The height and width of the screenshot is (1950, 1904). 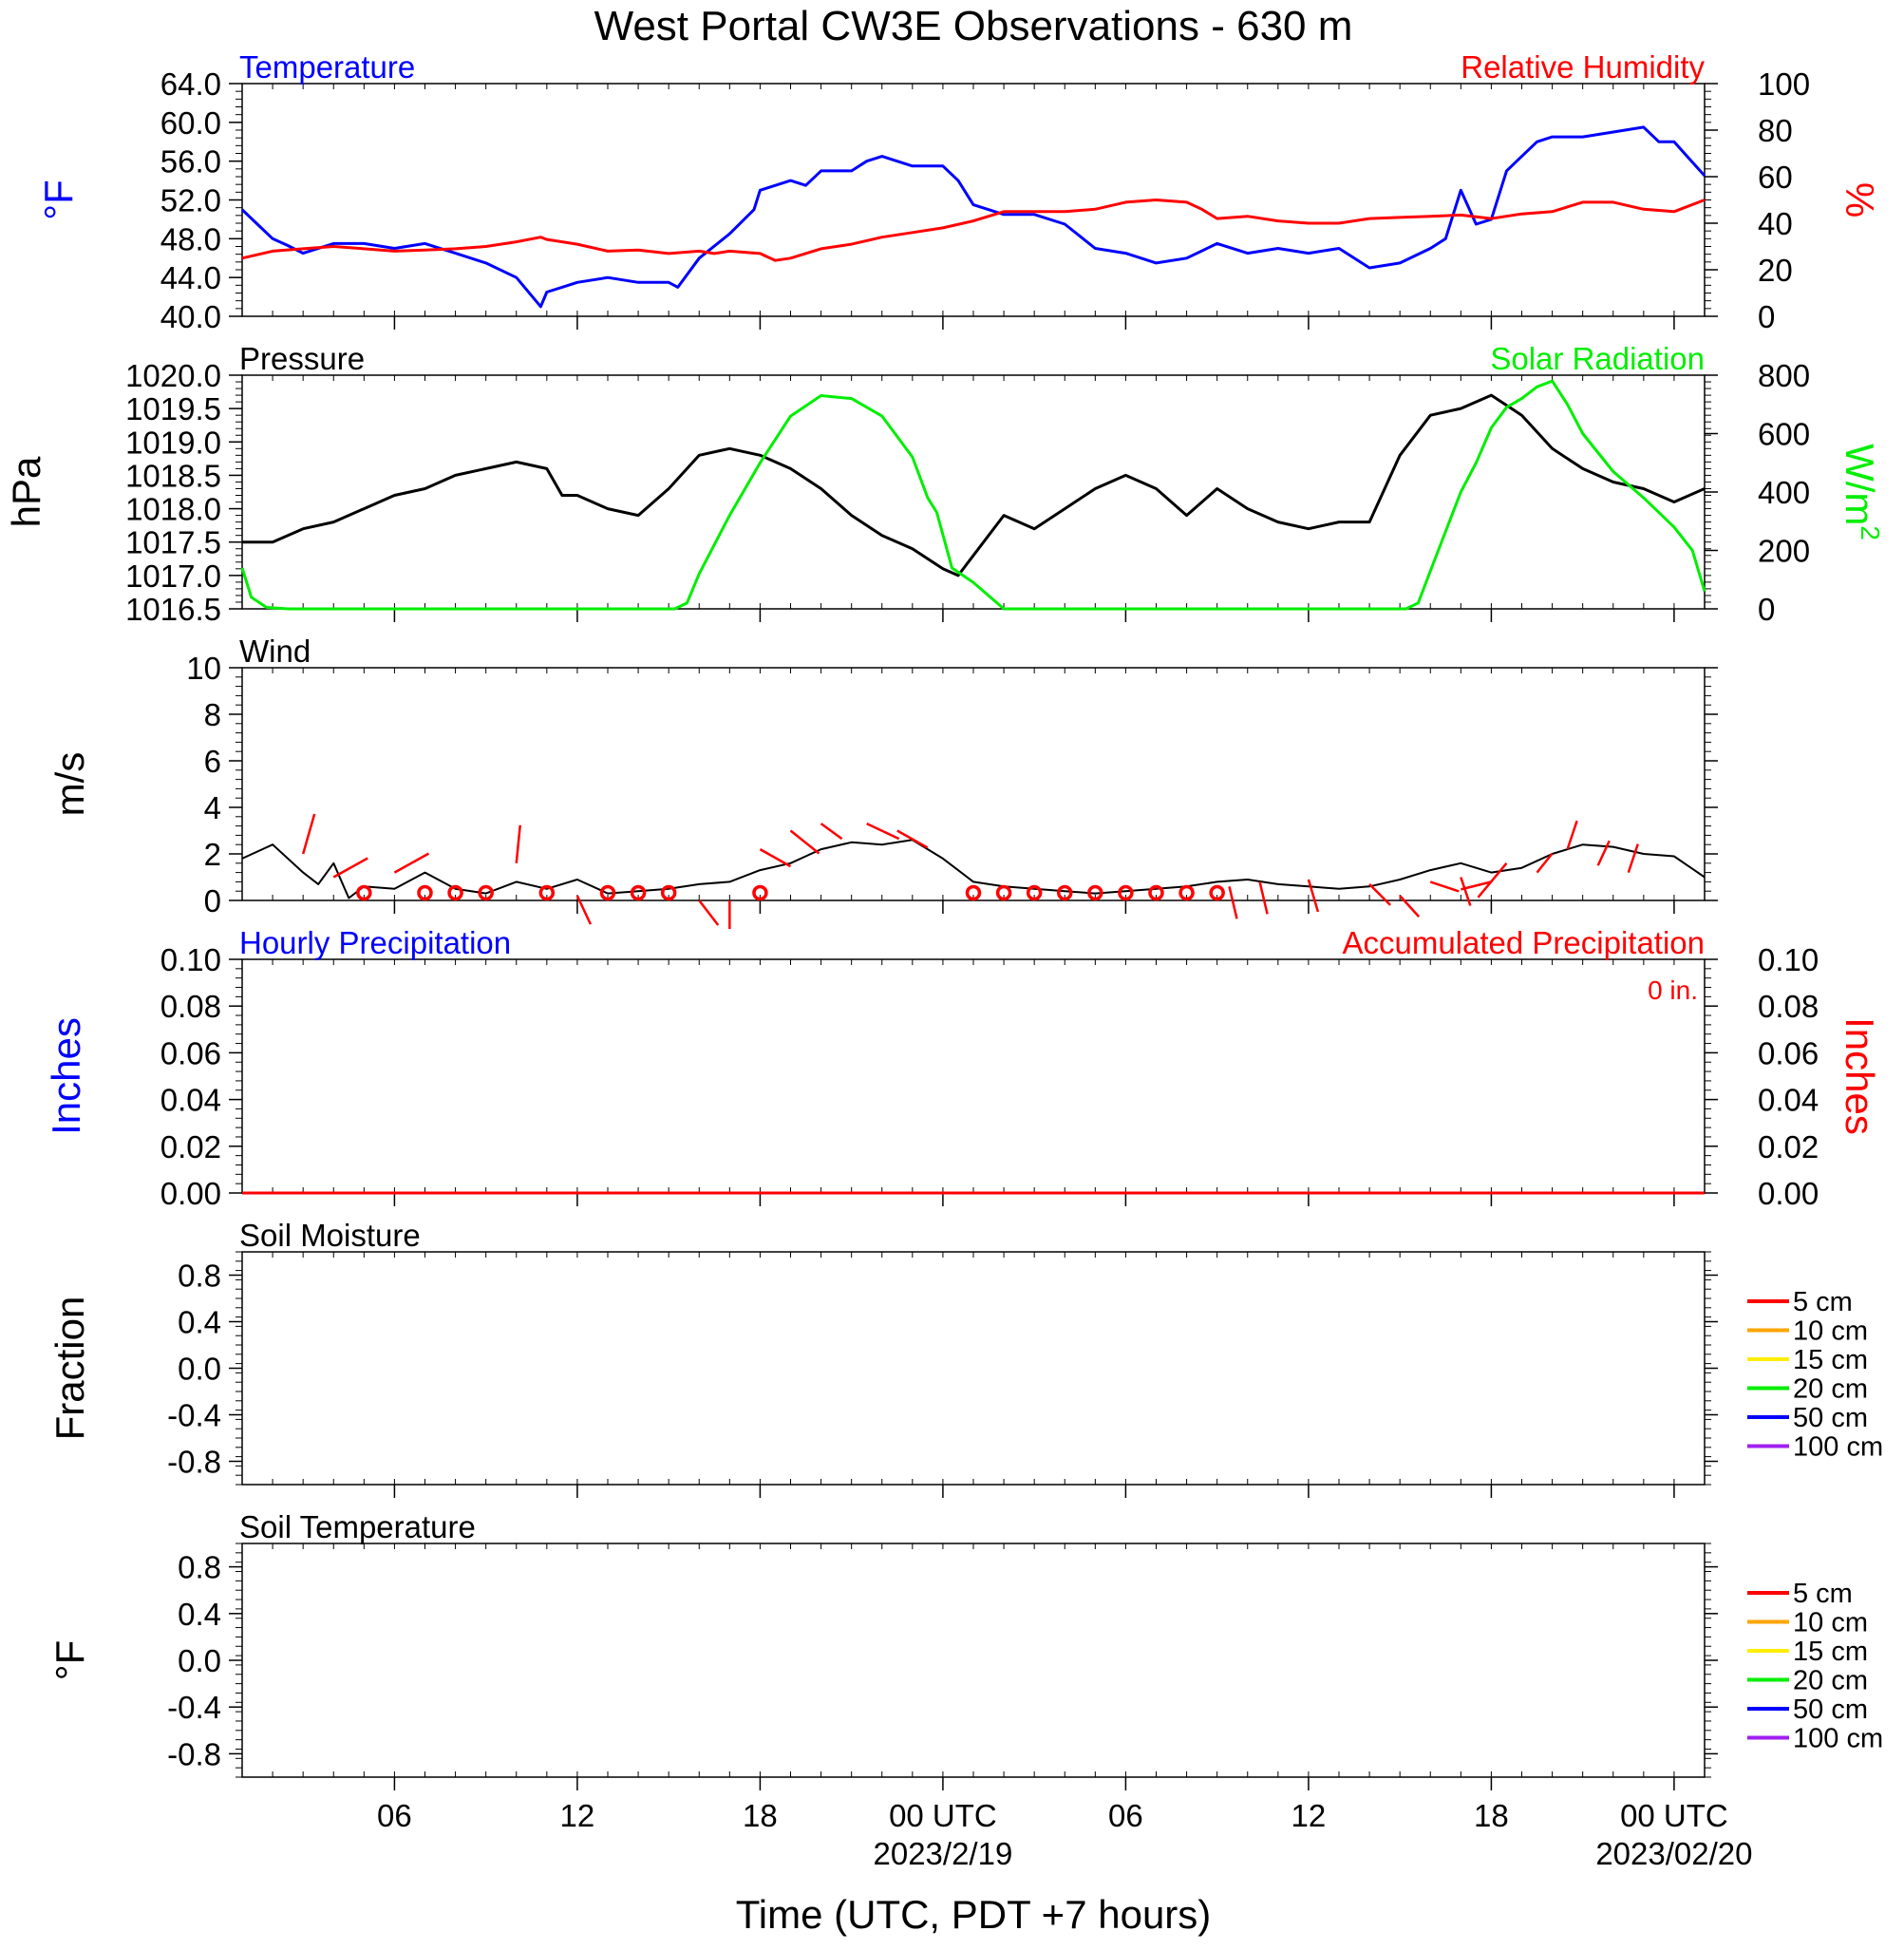 What do you see at coordinates (1784, 492) in the screenshot?
I see `y-right-tick-label: 400` at bounding box center [1784, 492].